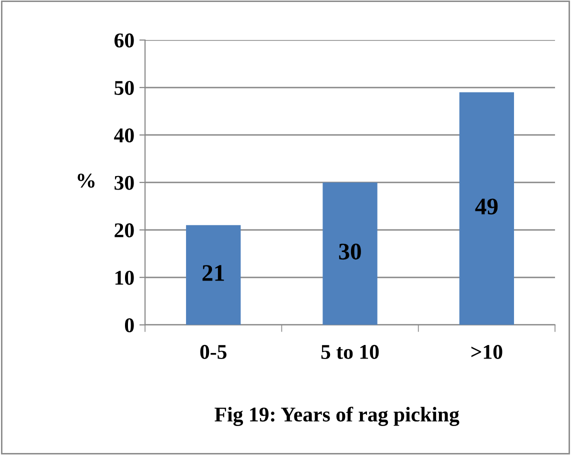  I want to click on data-label: 49, so click(486, 206).